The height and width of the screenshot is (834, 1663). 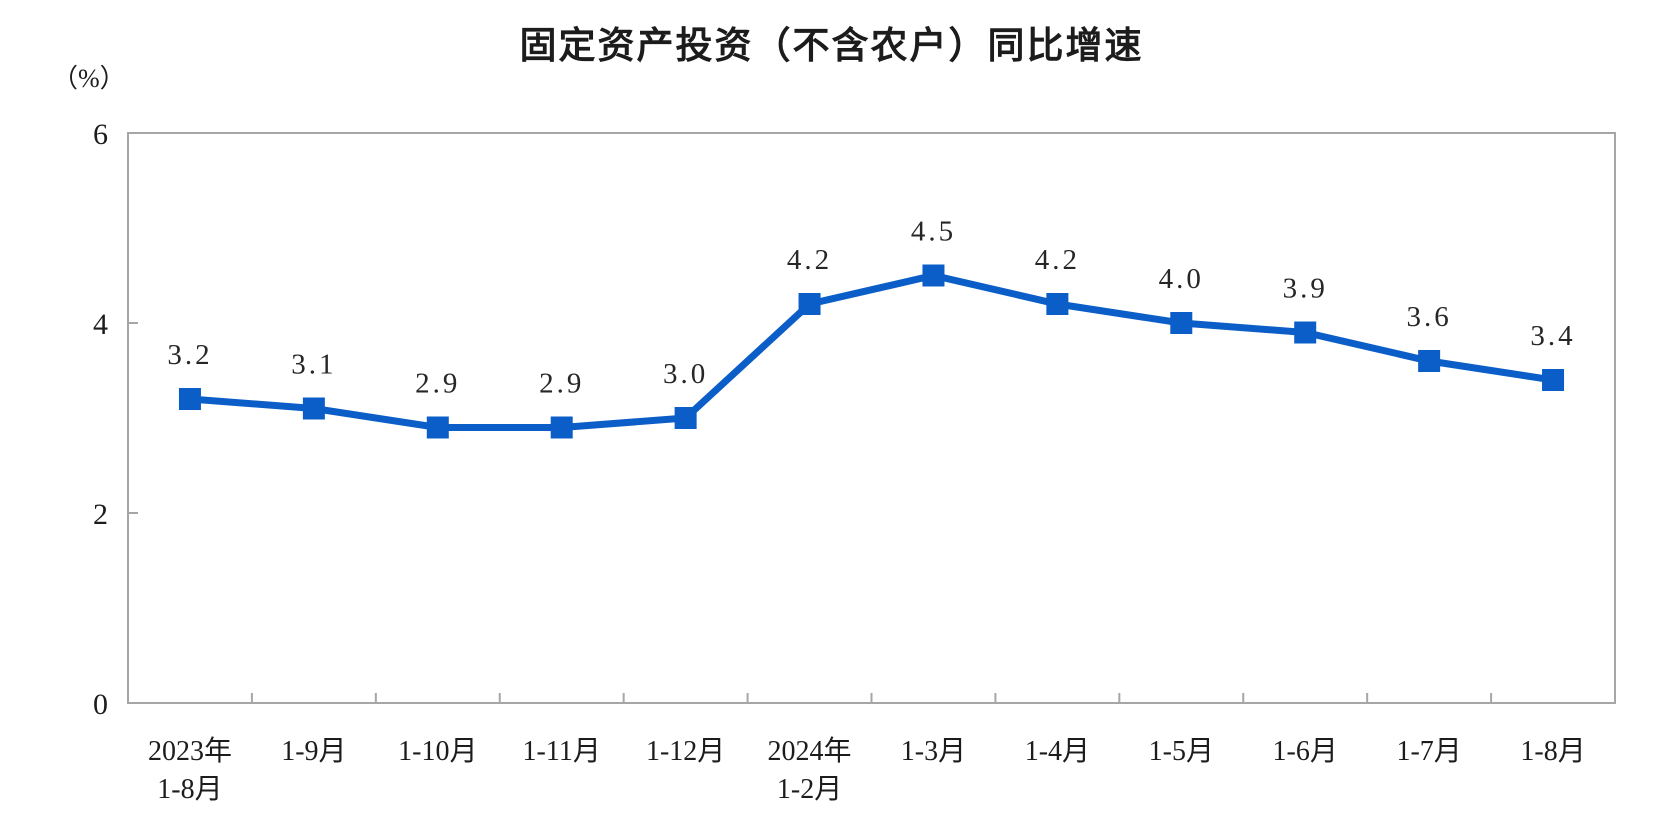 I want to click on data-point-label: 3.2, so click(x=189, y=355).